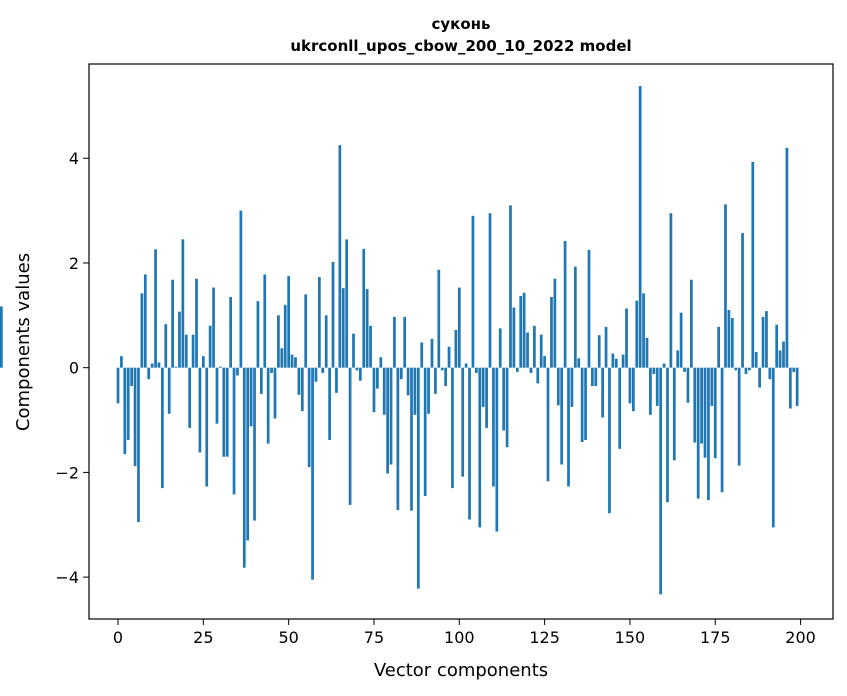  I want to click on y-axis-label: Components values, so click(23, 342).